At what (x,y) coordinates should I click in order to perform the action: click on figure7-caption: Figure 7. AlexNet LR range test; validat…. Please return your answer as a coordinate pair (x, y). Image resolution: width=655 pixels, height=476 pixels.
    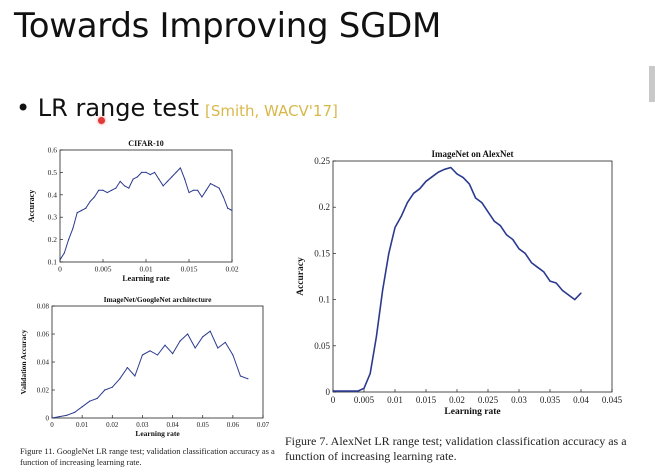
    Looking at the image, I should click on (456, 448).